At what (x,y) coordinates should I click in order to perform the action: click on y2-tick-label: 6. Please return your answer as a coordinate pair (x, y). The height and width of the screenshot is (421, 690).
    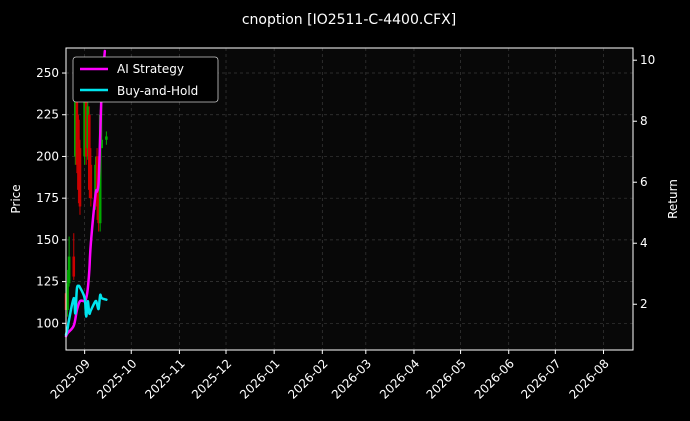
    Looking at the image, I should click on (644, 182).